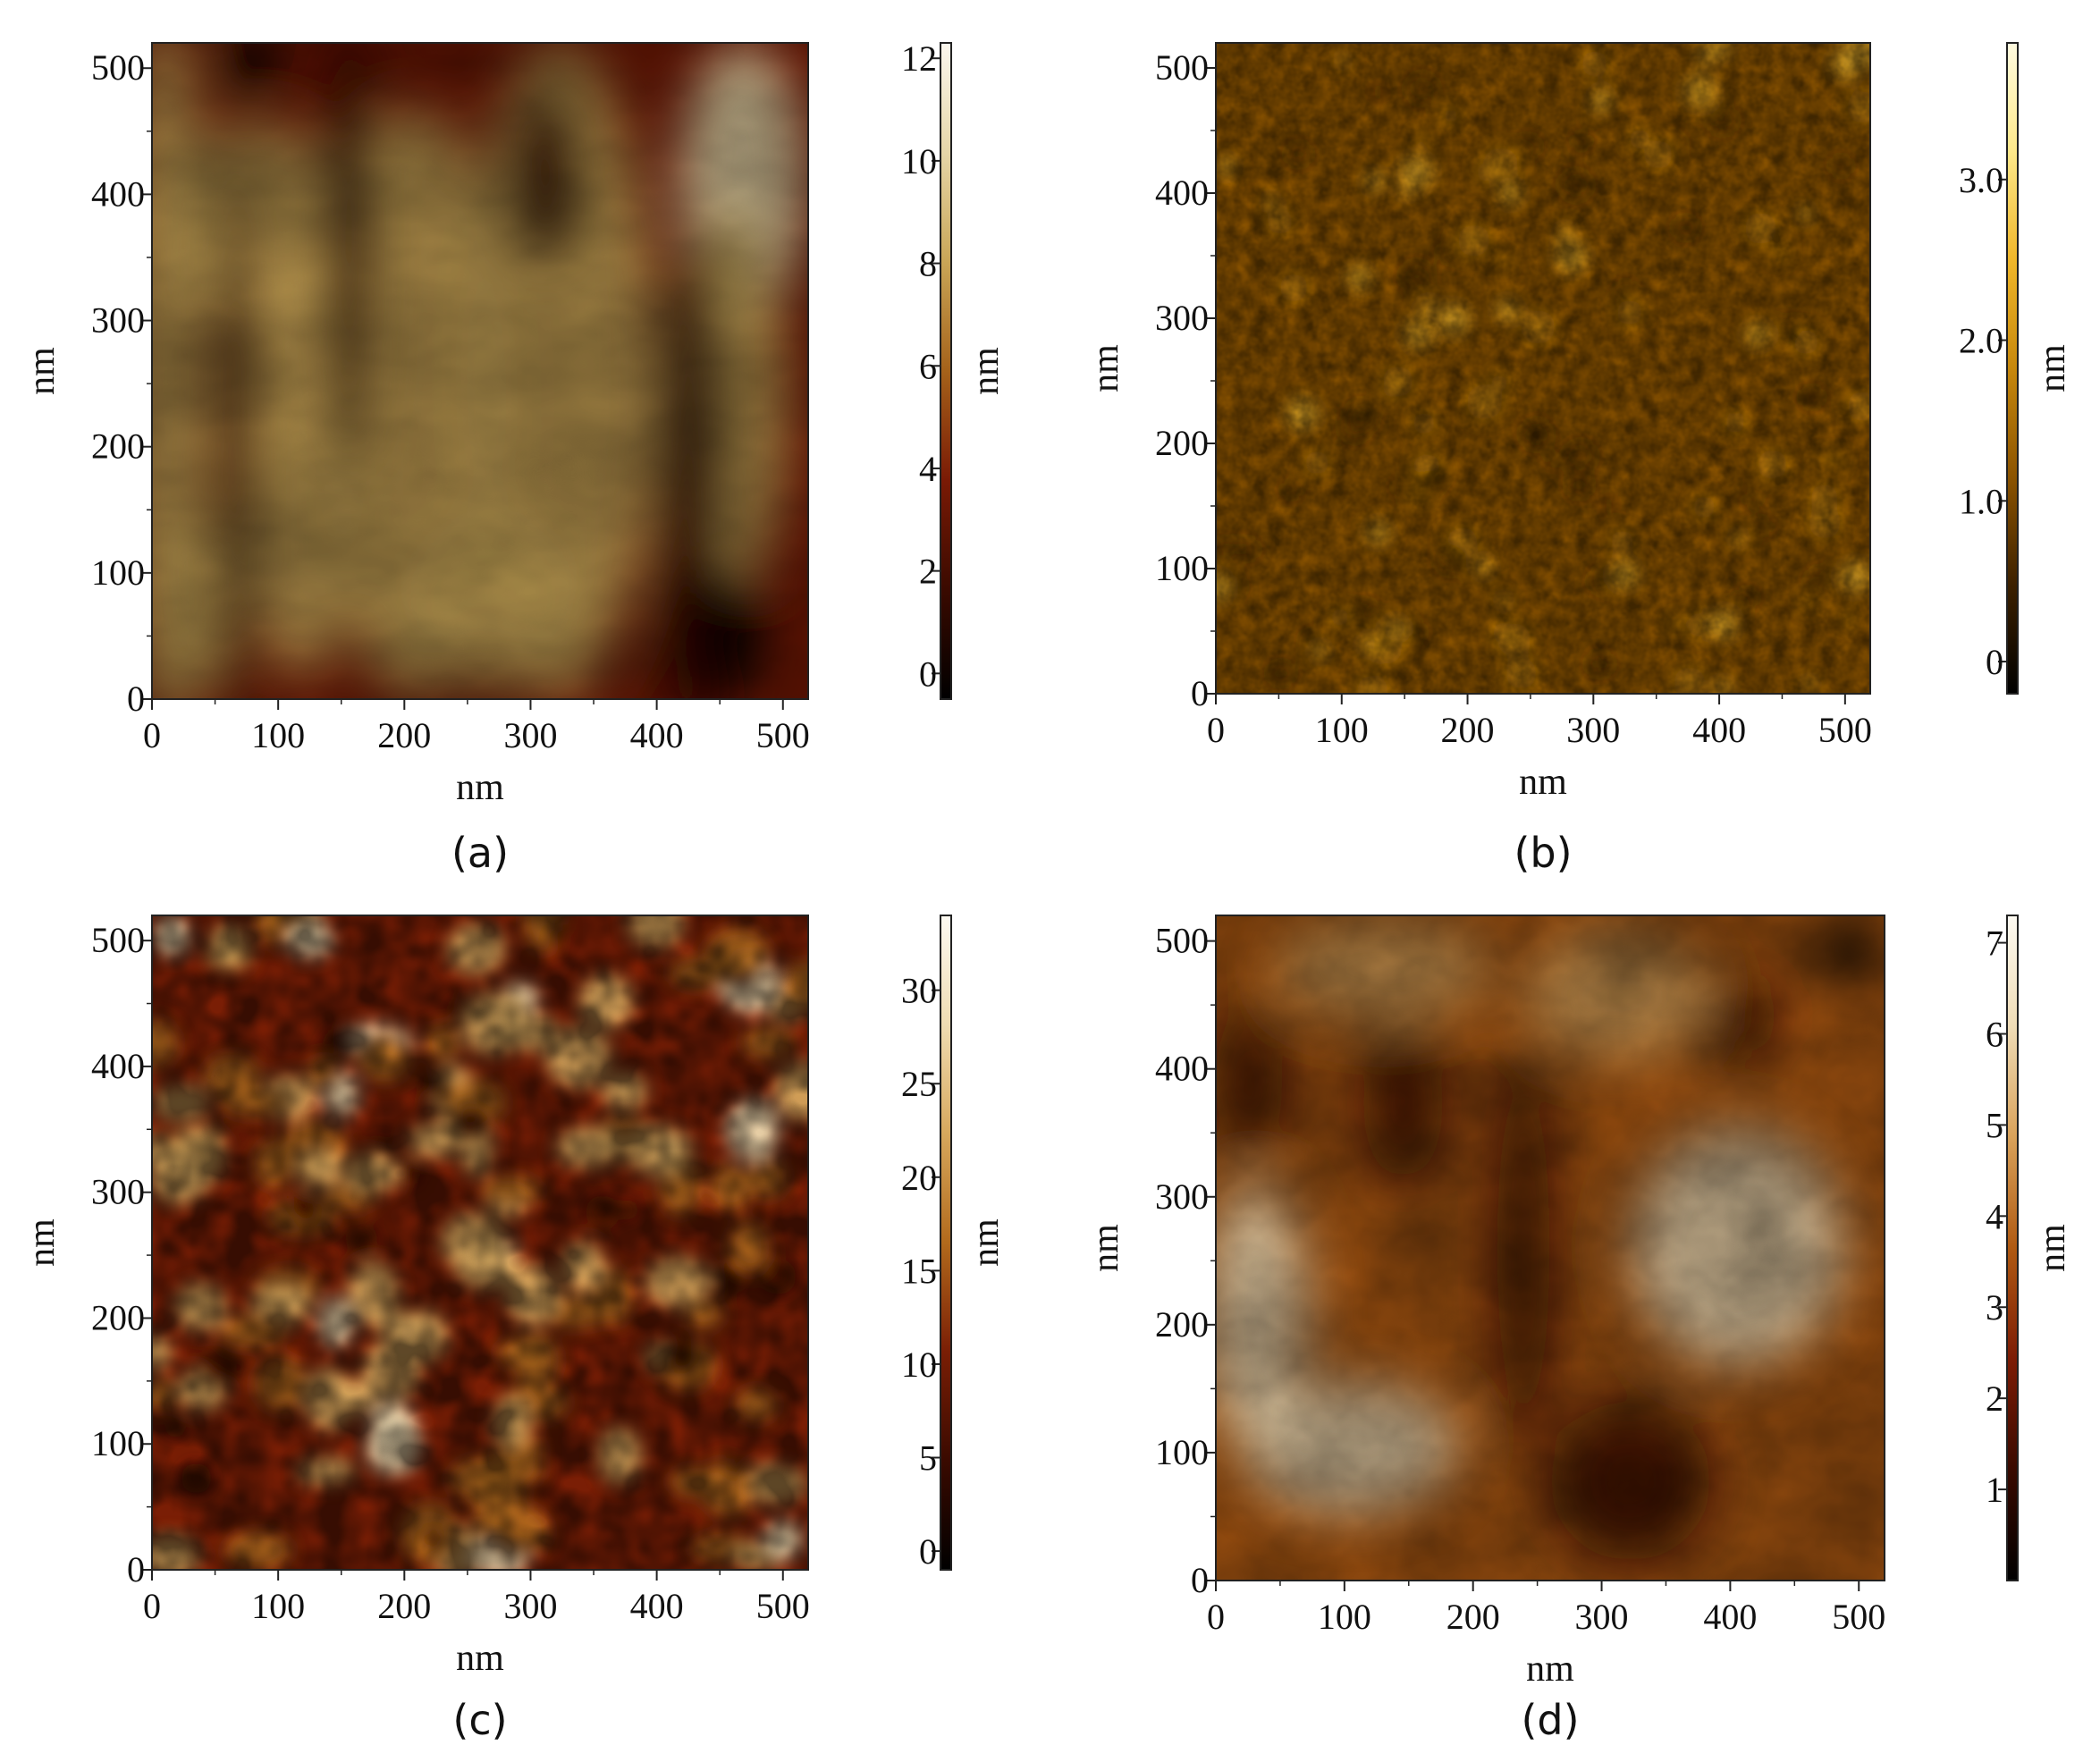 This screenshot has width=2100, height=1762. I want to click on colorbar-tick-label: 3, so click(1994, 1307).